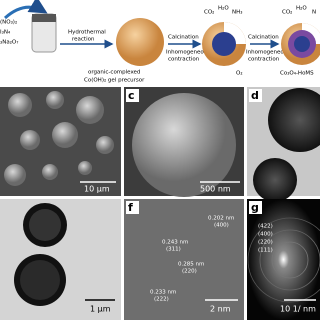 This screenshot has height=320, width=320. Describe the element at coordinates (83, 40) in the screenshot. I see `step-label: reaction` at that location.